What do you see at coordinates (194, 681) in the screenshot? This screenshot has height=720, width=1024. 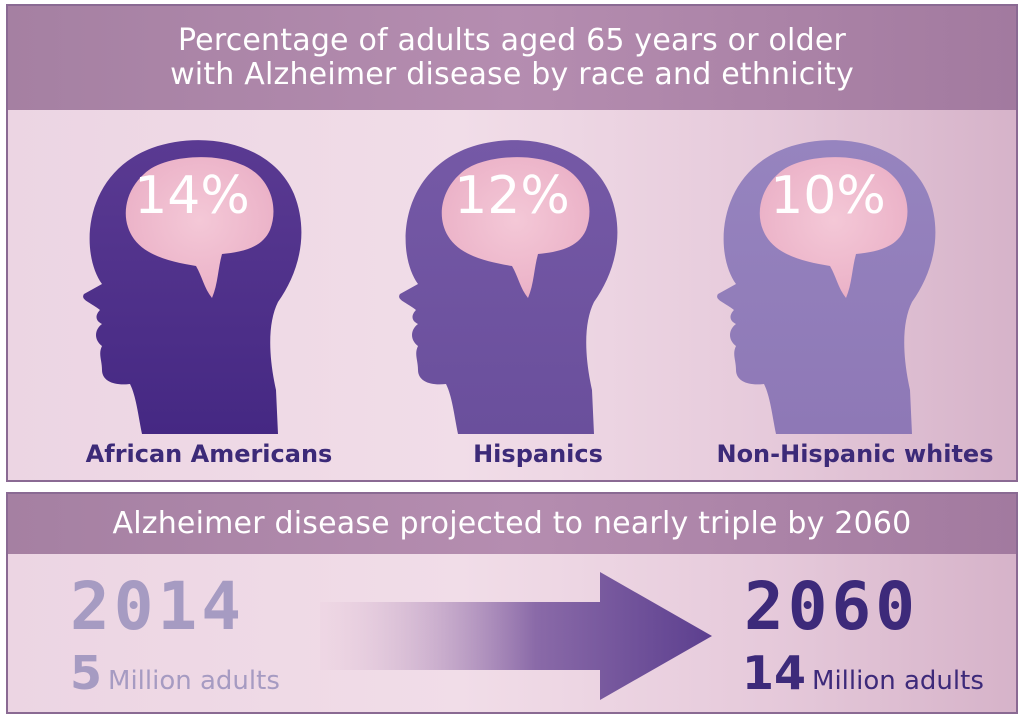 I see `count-2014-unit: Million adults` at bounding box center [194, 681].